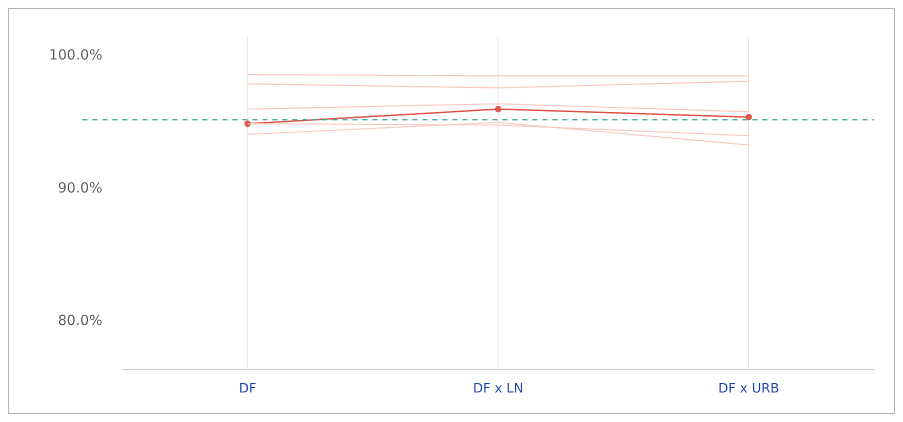 The width and height of the screenshot is (903, 422). What do you see at coordinates (80, 188) in the screenshot?
I see `y-tick-label: 90.0%` at bounding box center [80, 188].